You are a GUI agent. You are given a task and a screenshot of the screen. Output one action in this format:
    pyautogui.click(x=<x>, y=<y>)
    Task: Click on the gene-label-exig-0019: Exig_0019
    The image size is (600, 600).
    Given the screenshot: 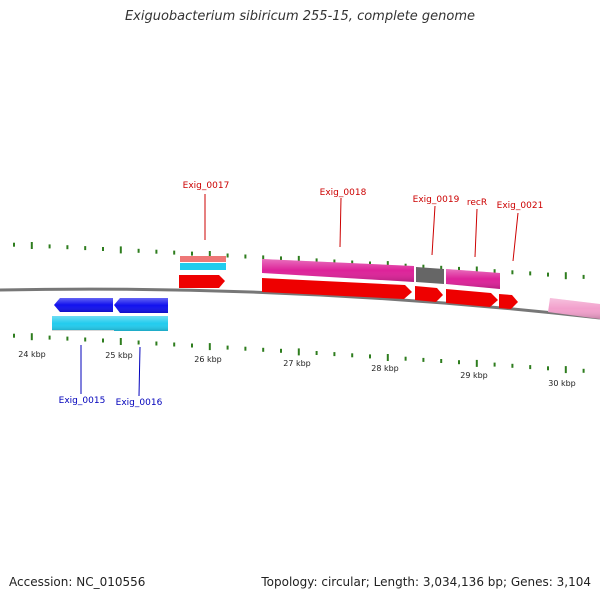 What is the action you would take?
    pyautogui.click(x=436, y=200)
    